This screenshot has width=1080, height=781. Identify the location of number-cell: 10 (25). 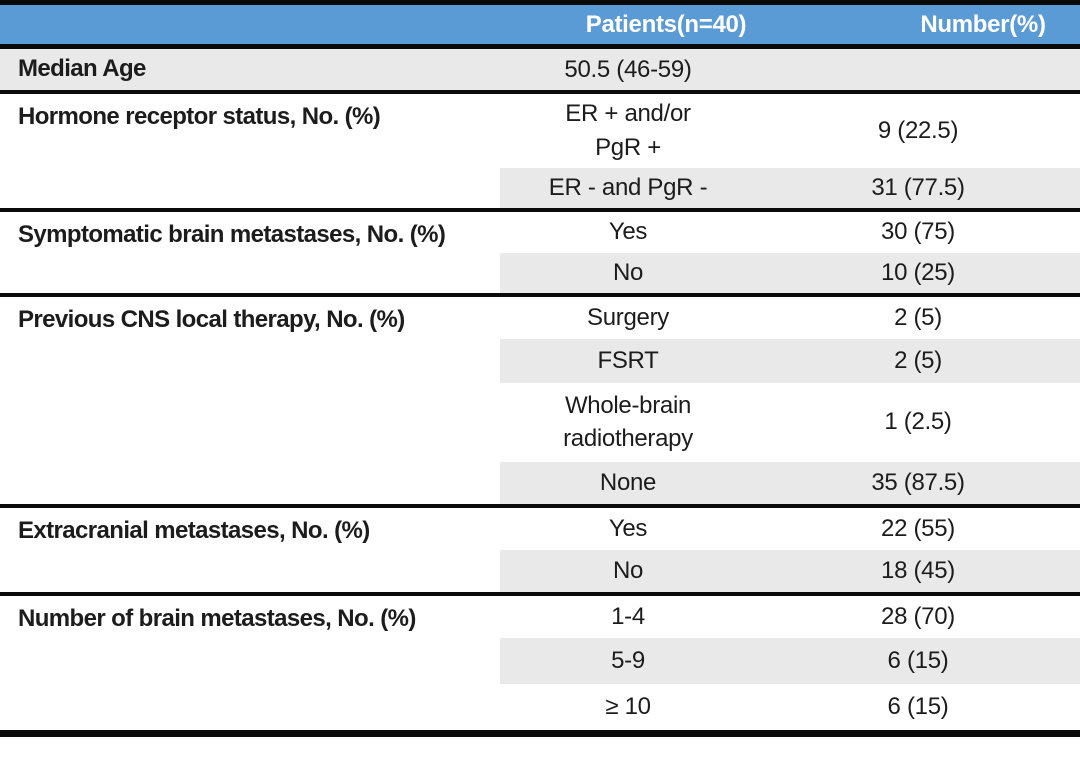
(918, 273).